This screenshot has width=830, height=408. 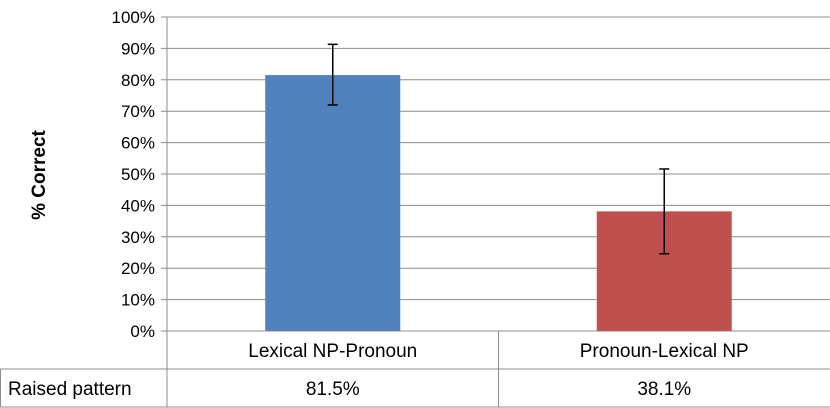 What do you see at coordinates (333, 389) in the screenshot?
I see `table-value-cell: 81.5%` at bounding box center [333, 389].